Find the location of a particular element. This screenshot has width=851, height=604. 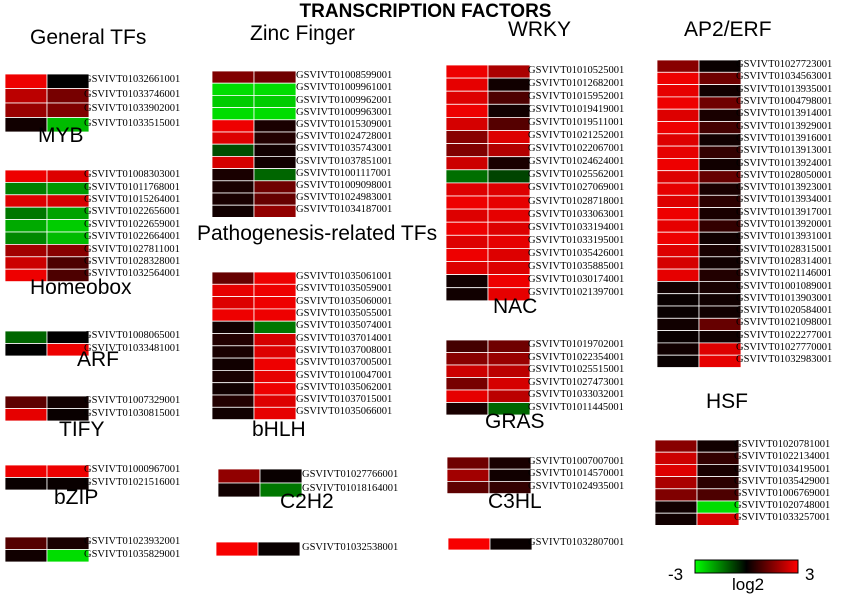

gene-label: GSVIVT01033257001 is located at coordinates (782, 518).